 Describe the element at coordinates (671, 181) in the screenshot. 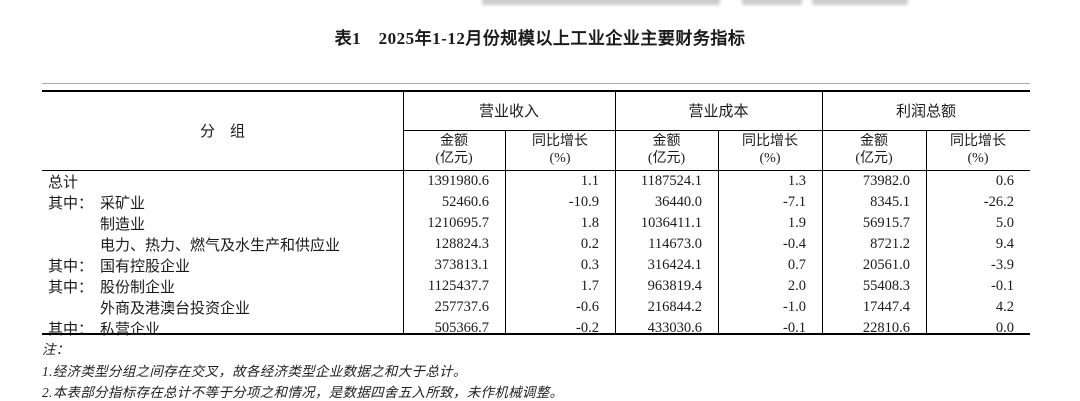

I see `cost-amount-cell: 1187524.1` at that location.